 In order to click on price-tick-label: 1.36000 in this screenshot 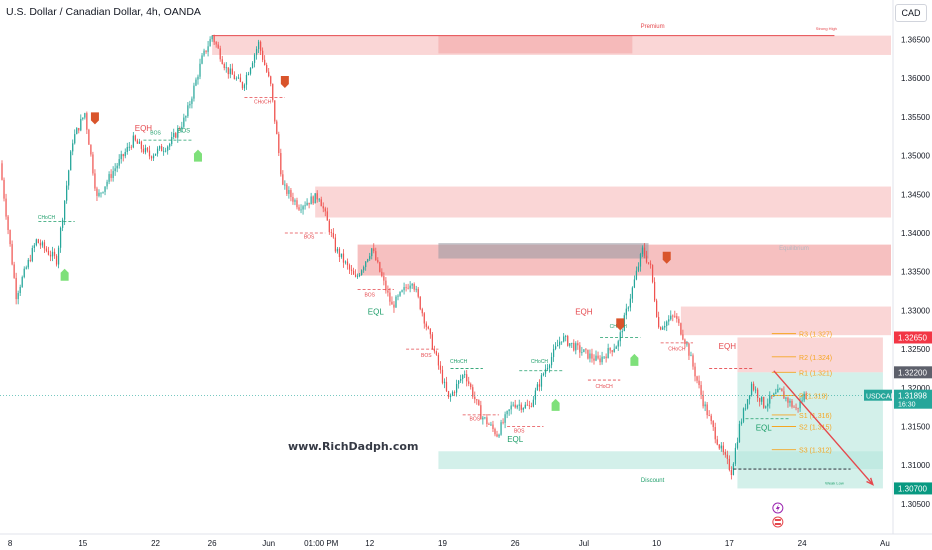, I will do `click(915, 78)`.